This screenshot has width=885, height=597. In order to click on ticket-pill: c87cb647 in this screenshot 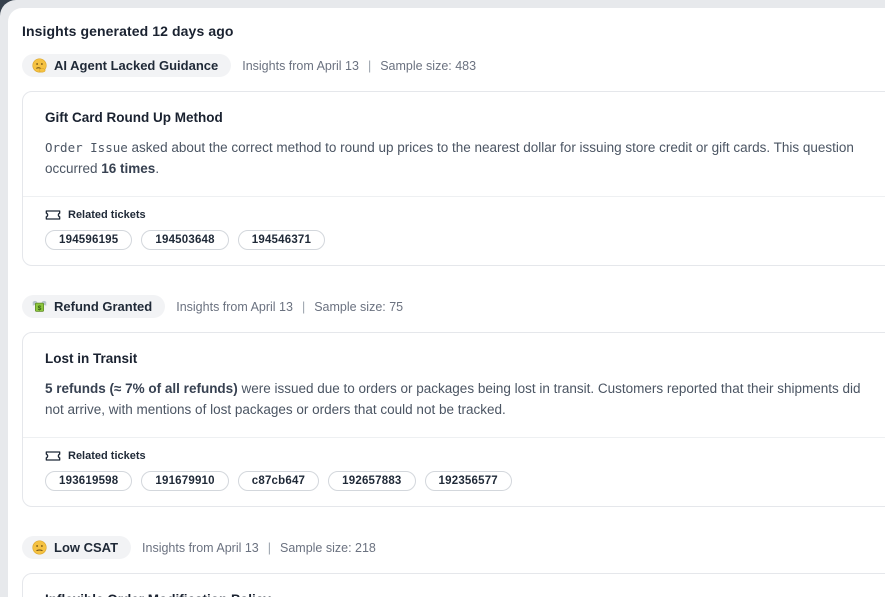, I will do `click(278, 481)`.